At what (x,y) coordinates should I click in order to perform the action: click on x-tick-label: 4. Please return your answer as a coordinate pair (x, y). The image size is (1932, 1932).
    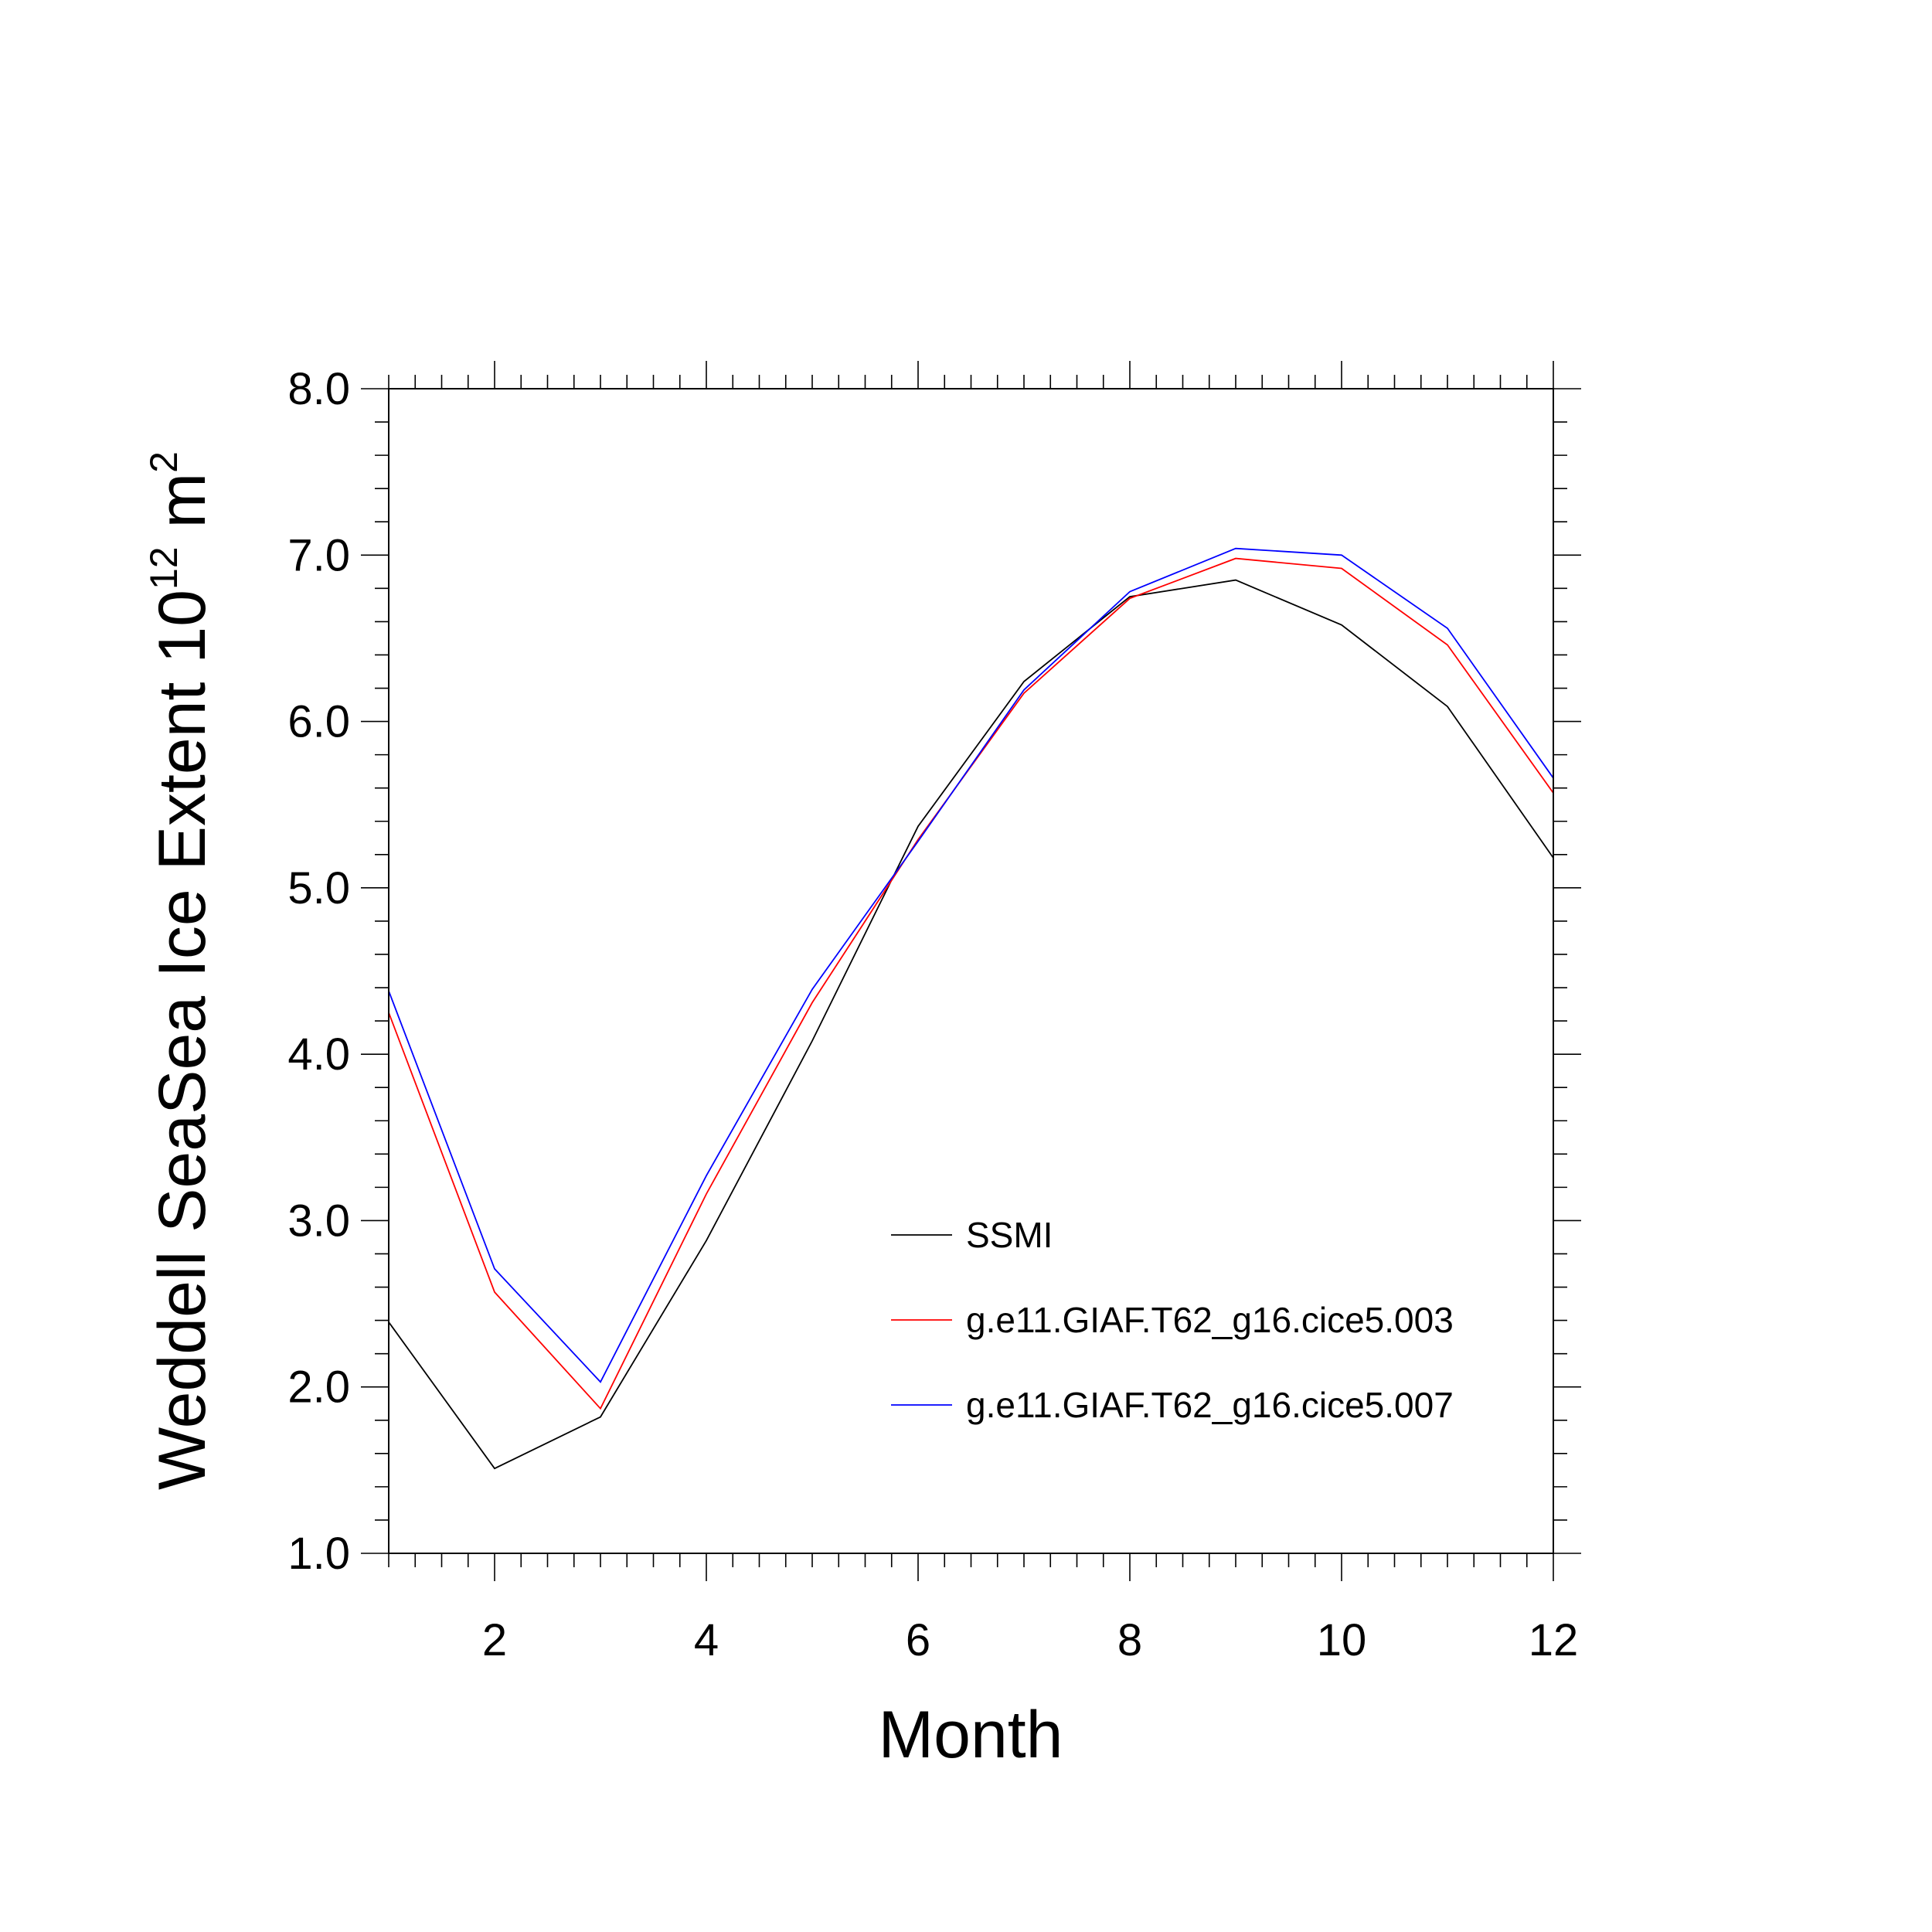
    Looking at the image, I should click on (706, 1640).